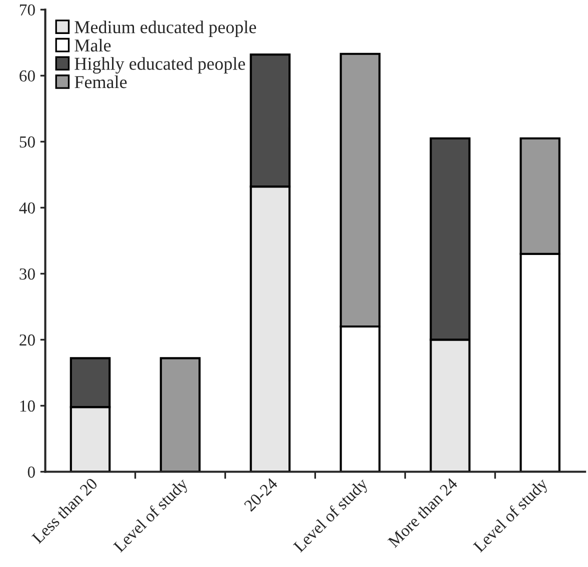 The image size is (588, 567). I want to click on y-tick-label: 40, so click(27, 208).